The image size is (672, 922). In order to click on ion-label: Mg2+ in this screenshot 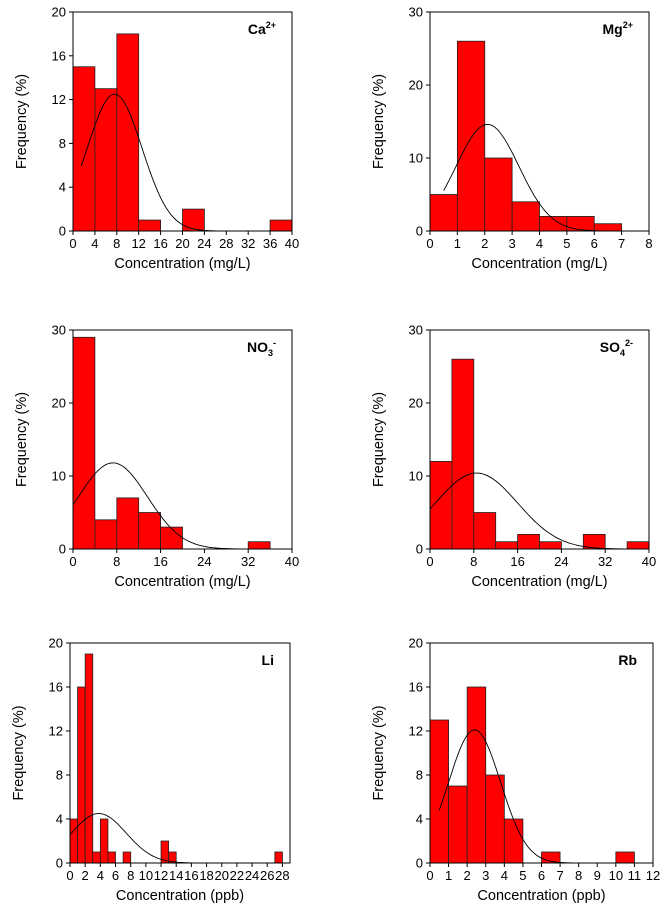, I will do `click(618, 28)`.